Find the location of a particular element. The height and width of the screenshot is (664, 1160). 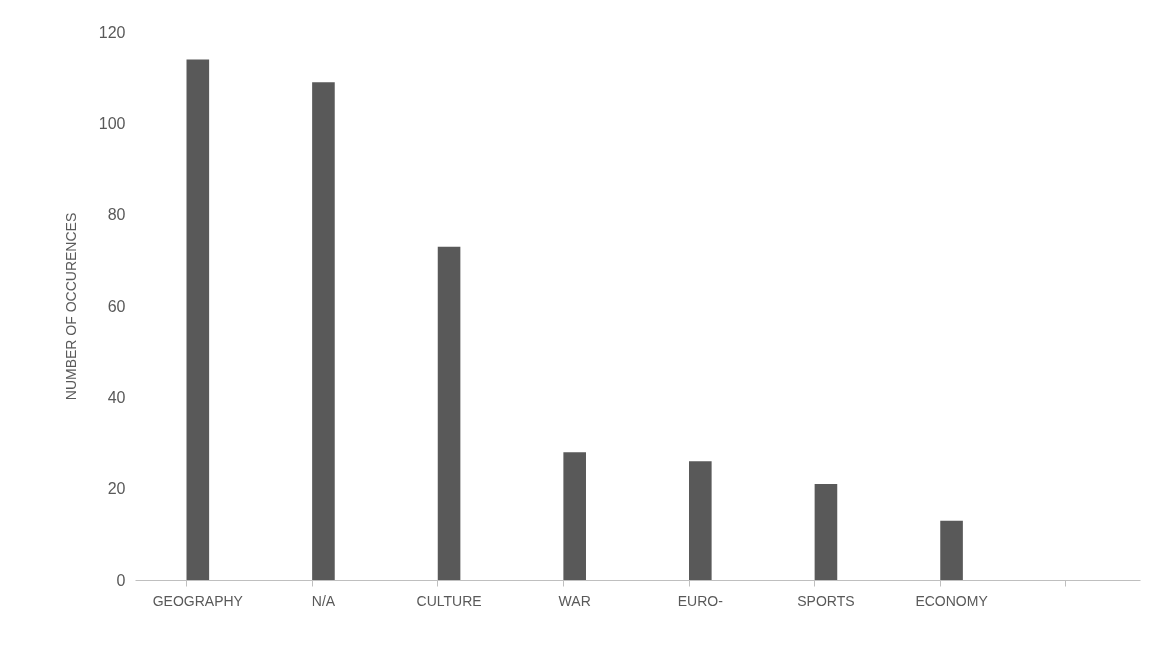

x-tick-label: ECONOMY is located at coordinates (952, 600).